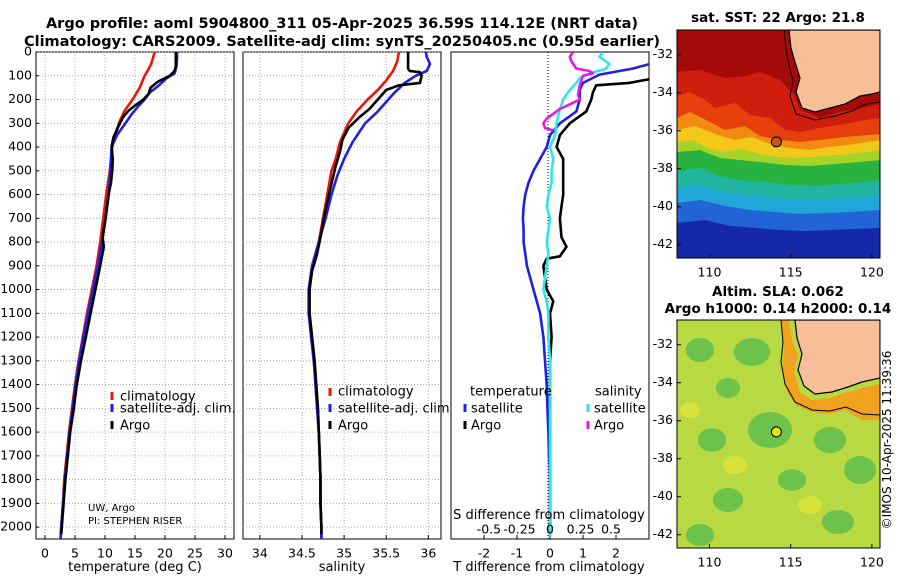 The image size is (900, 580). I want to click on sla-land, so click(837, 357).